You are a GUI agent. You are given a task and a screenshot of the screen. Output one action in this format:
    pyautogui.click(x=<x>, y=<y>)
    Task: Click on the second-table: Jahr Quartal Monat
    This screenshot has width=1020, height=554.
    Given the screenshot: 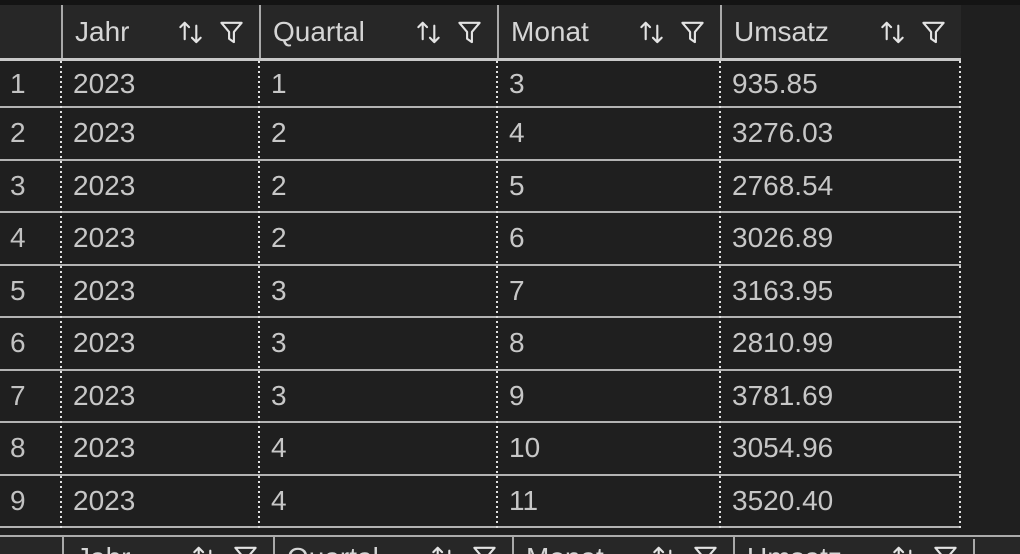 What is the action you would take?
    pyautogui.click(x=510, y=544)
    